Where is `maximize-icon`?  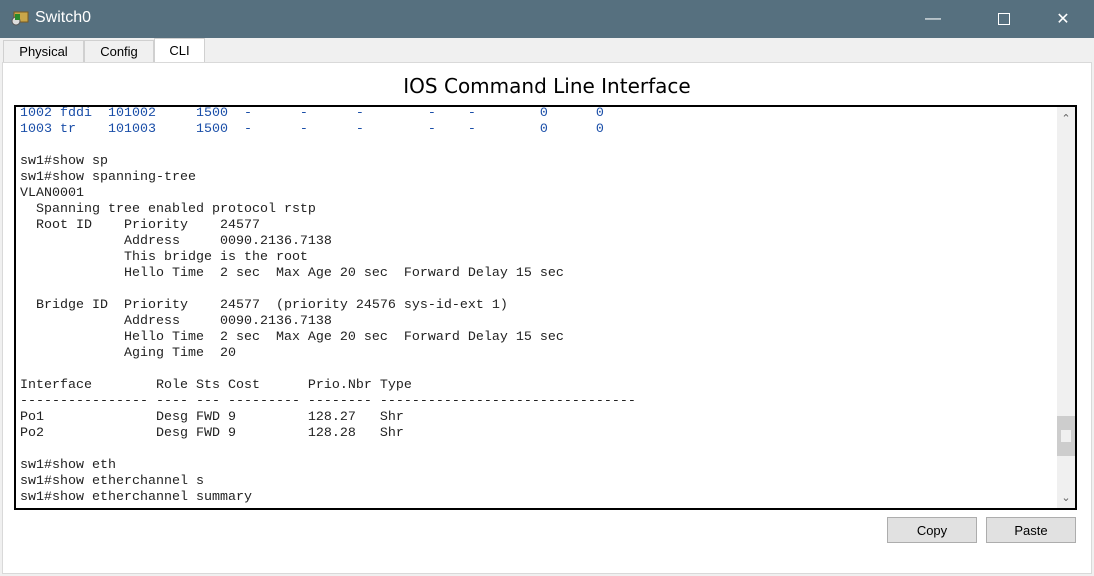 maximize-icon is located at coordinates (1004, 19).